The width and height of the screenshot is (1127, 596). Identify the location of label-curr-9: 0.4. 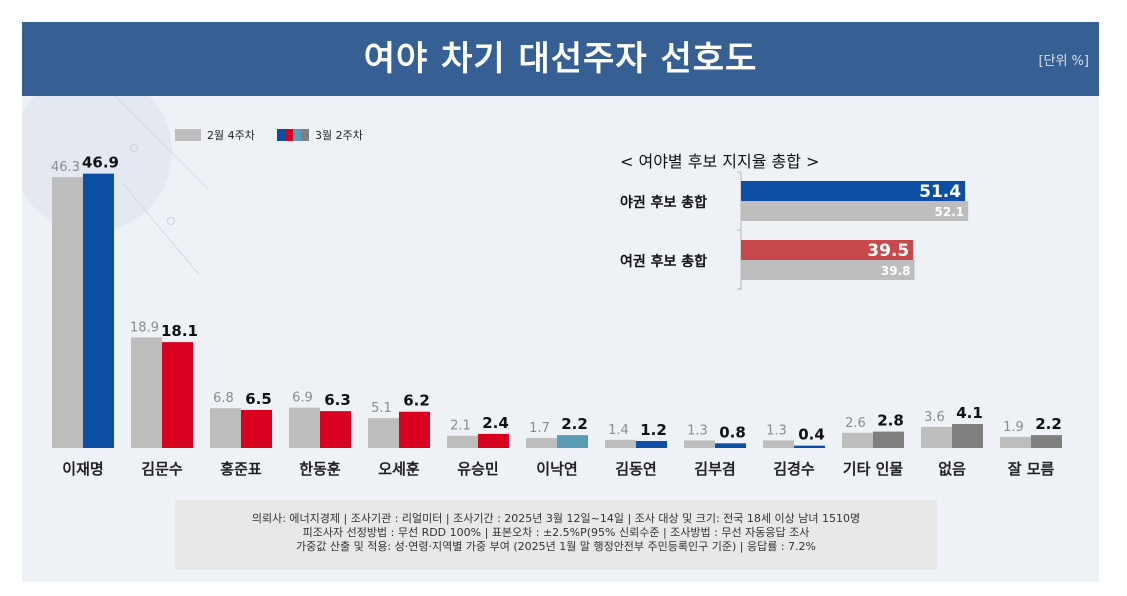
(811, 435).